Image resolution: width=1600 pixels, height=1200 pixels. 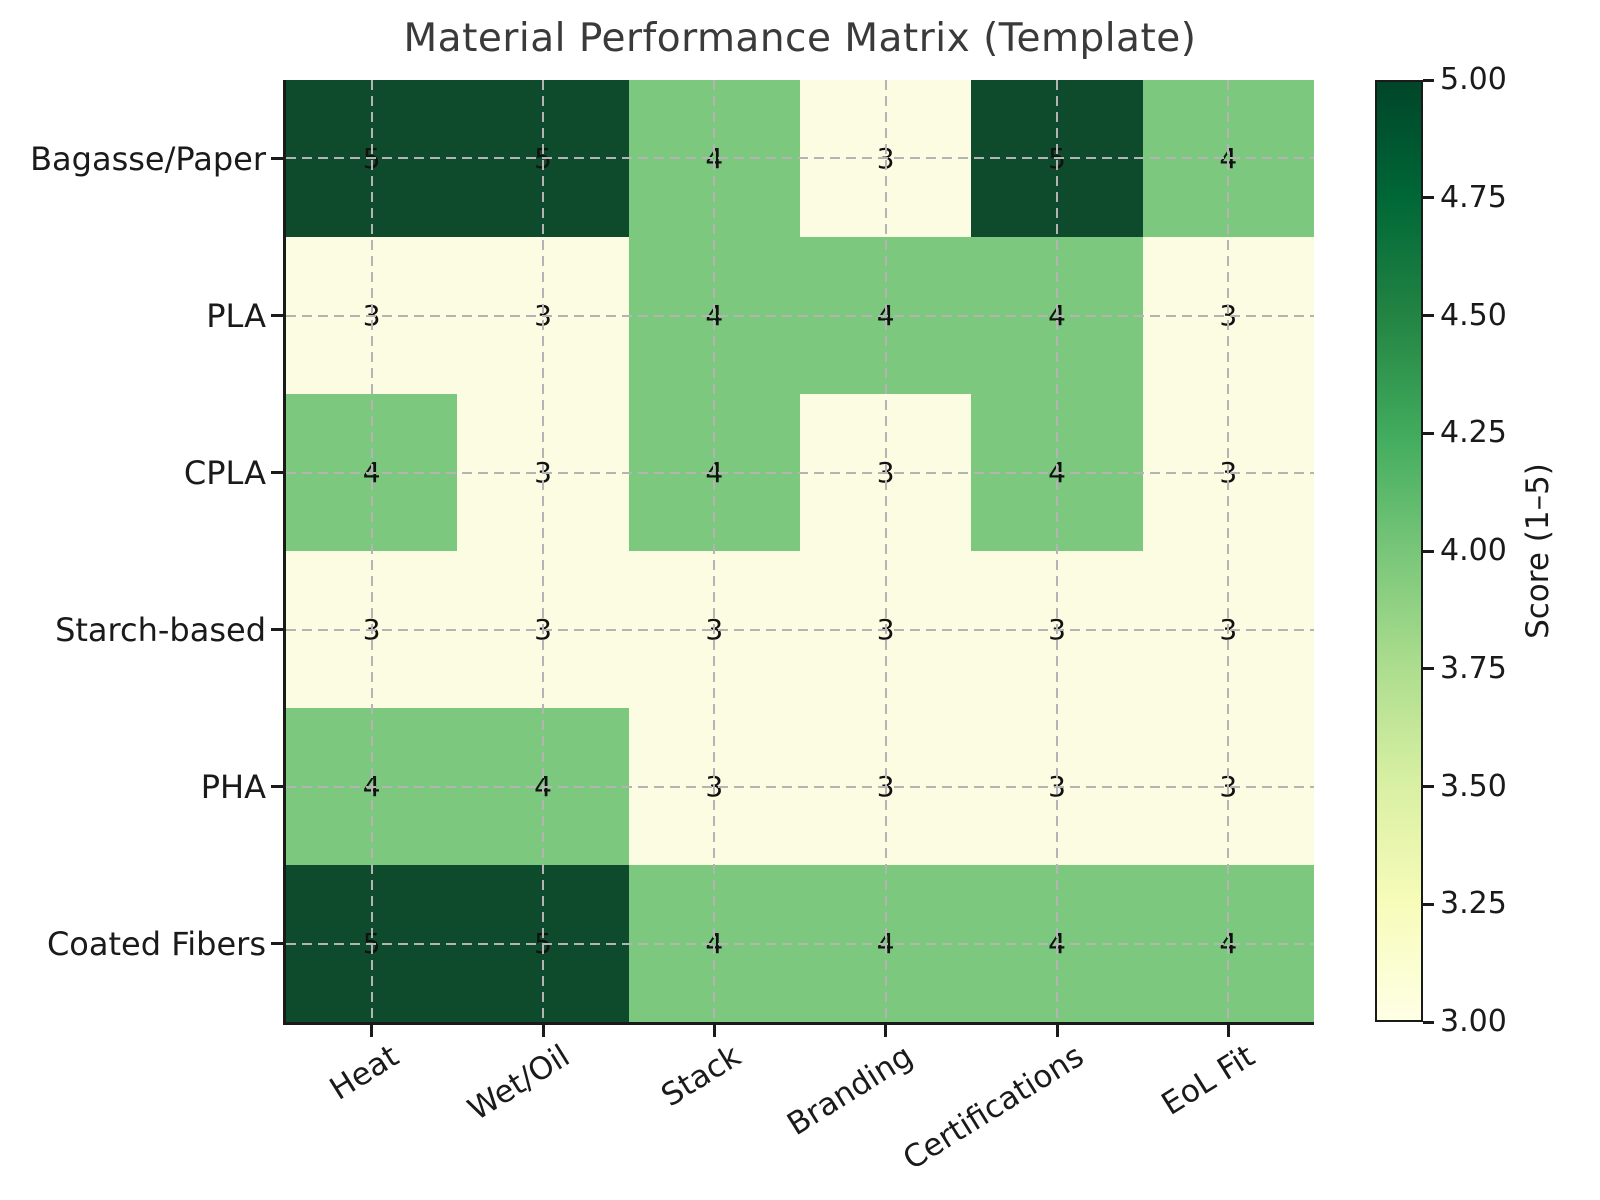 What do you see at coordinates (1473, 786) in the screenshot?
I see `colorbar-tick-label: 3.50` at bounding box center [1473, 786].